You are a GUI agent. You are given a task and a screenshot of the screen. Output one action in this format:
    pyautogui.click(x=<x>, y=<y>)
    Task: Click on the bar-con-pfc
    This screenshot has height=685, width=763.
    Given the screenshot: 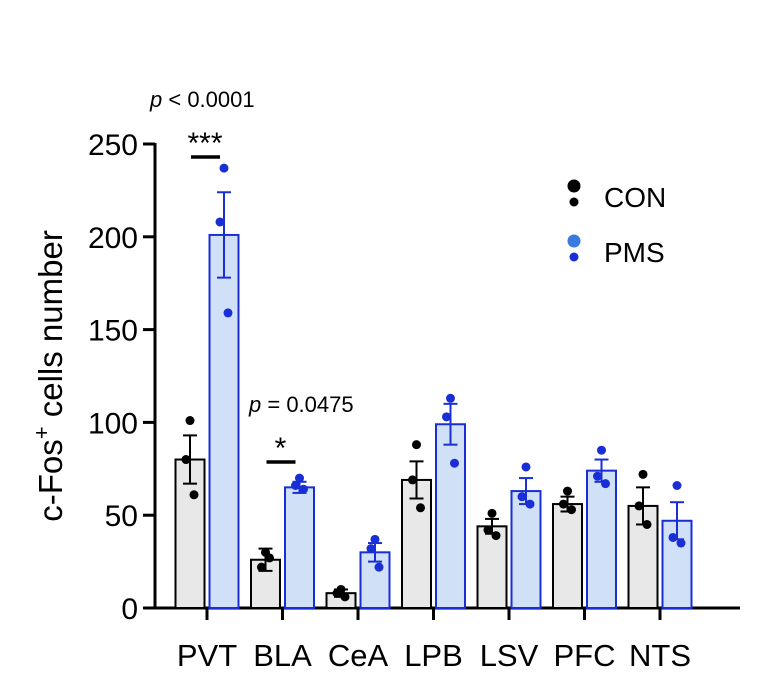 What is the action you would take?
    pyautogui.click(x=567, y=556)
    